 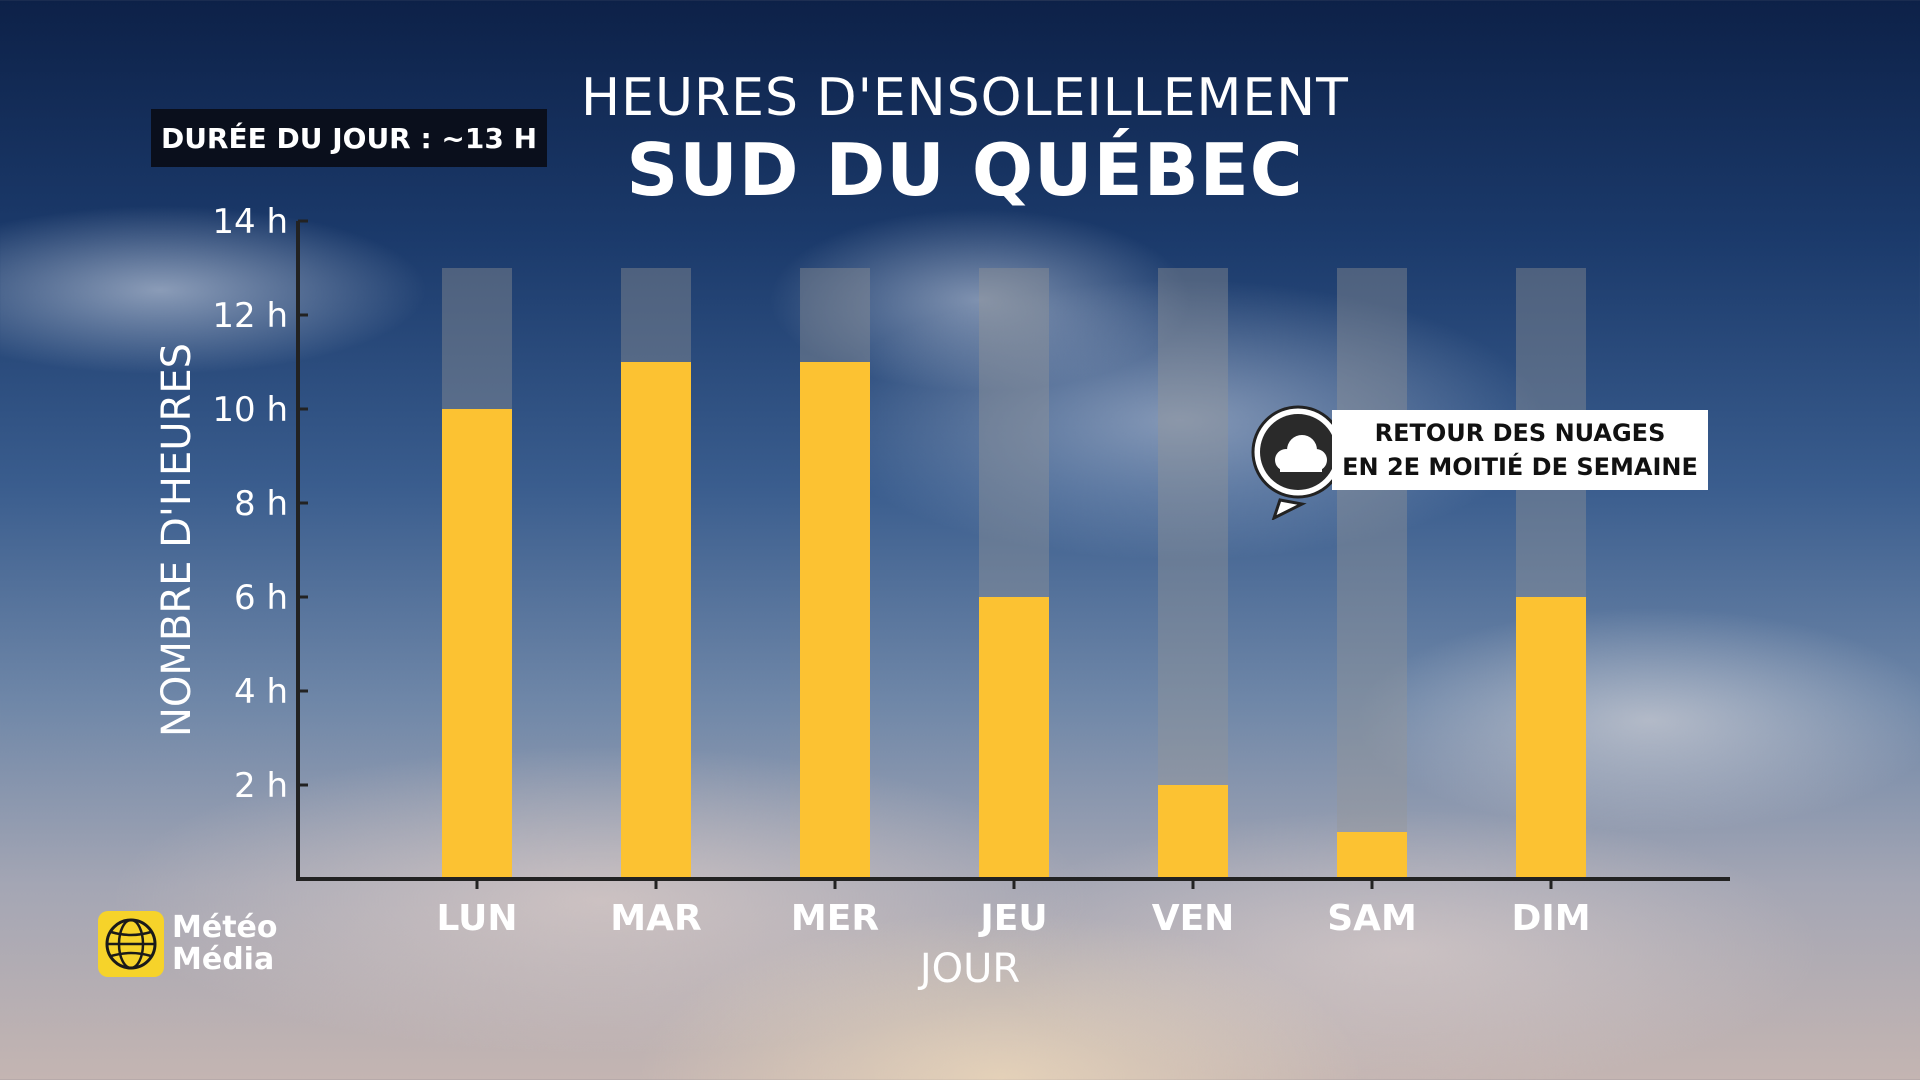 I want to click on meteomedia-logo: Météo Média, so click(x=188, y=944).